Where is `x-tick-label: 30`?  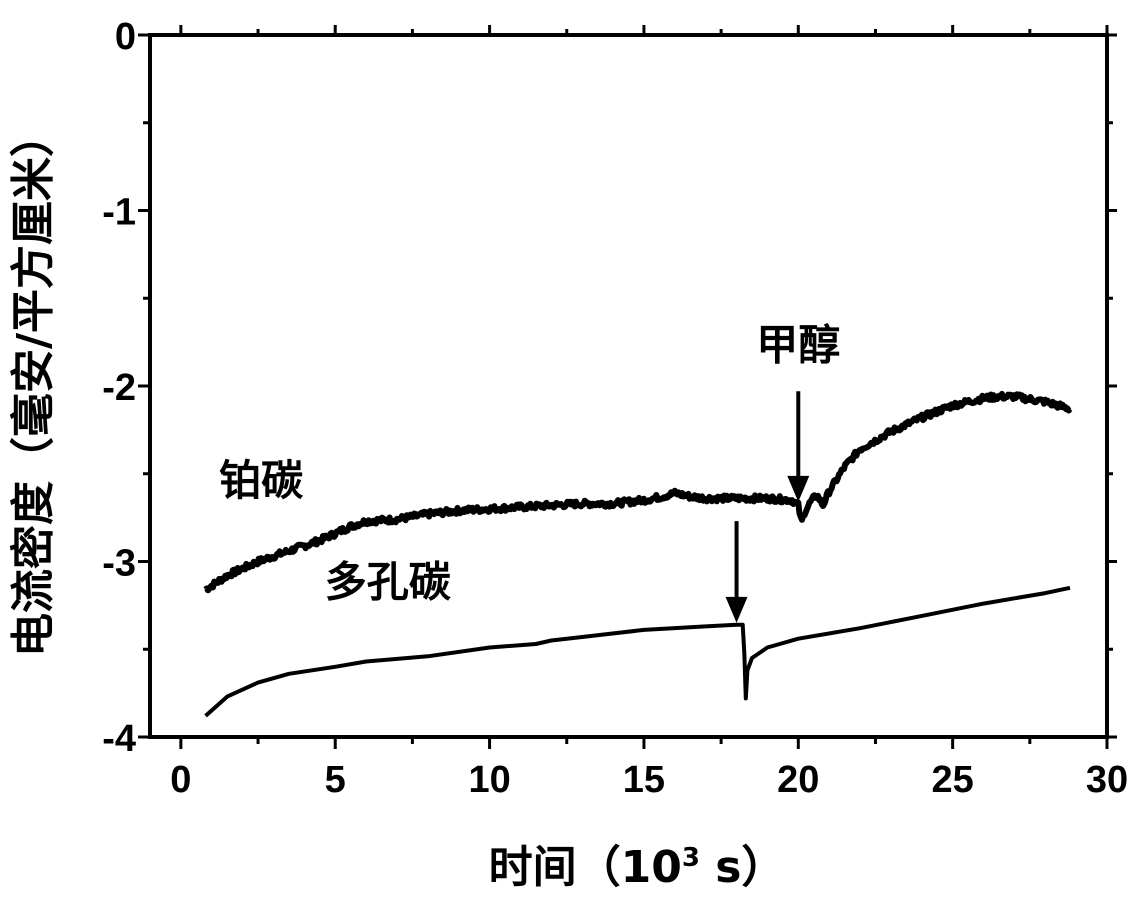
x-tick-label: 30 is located at coordinates (1107, 780).